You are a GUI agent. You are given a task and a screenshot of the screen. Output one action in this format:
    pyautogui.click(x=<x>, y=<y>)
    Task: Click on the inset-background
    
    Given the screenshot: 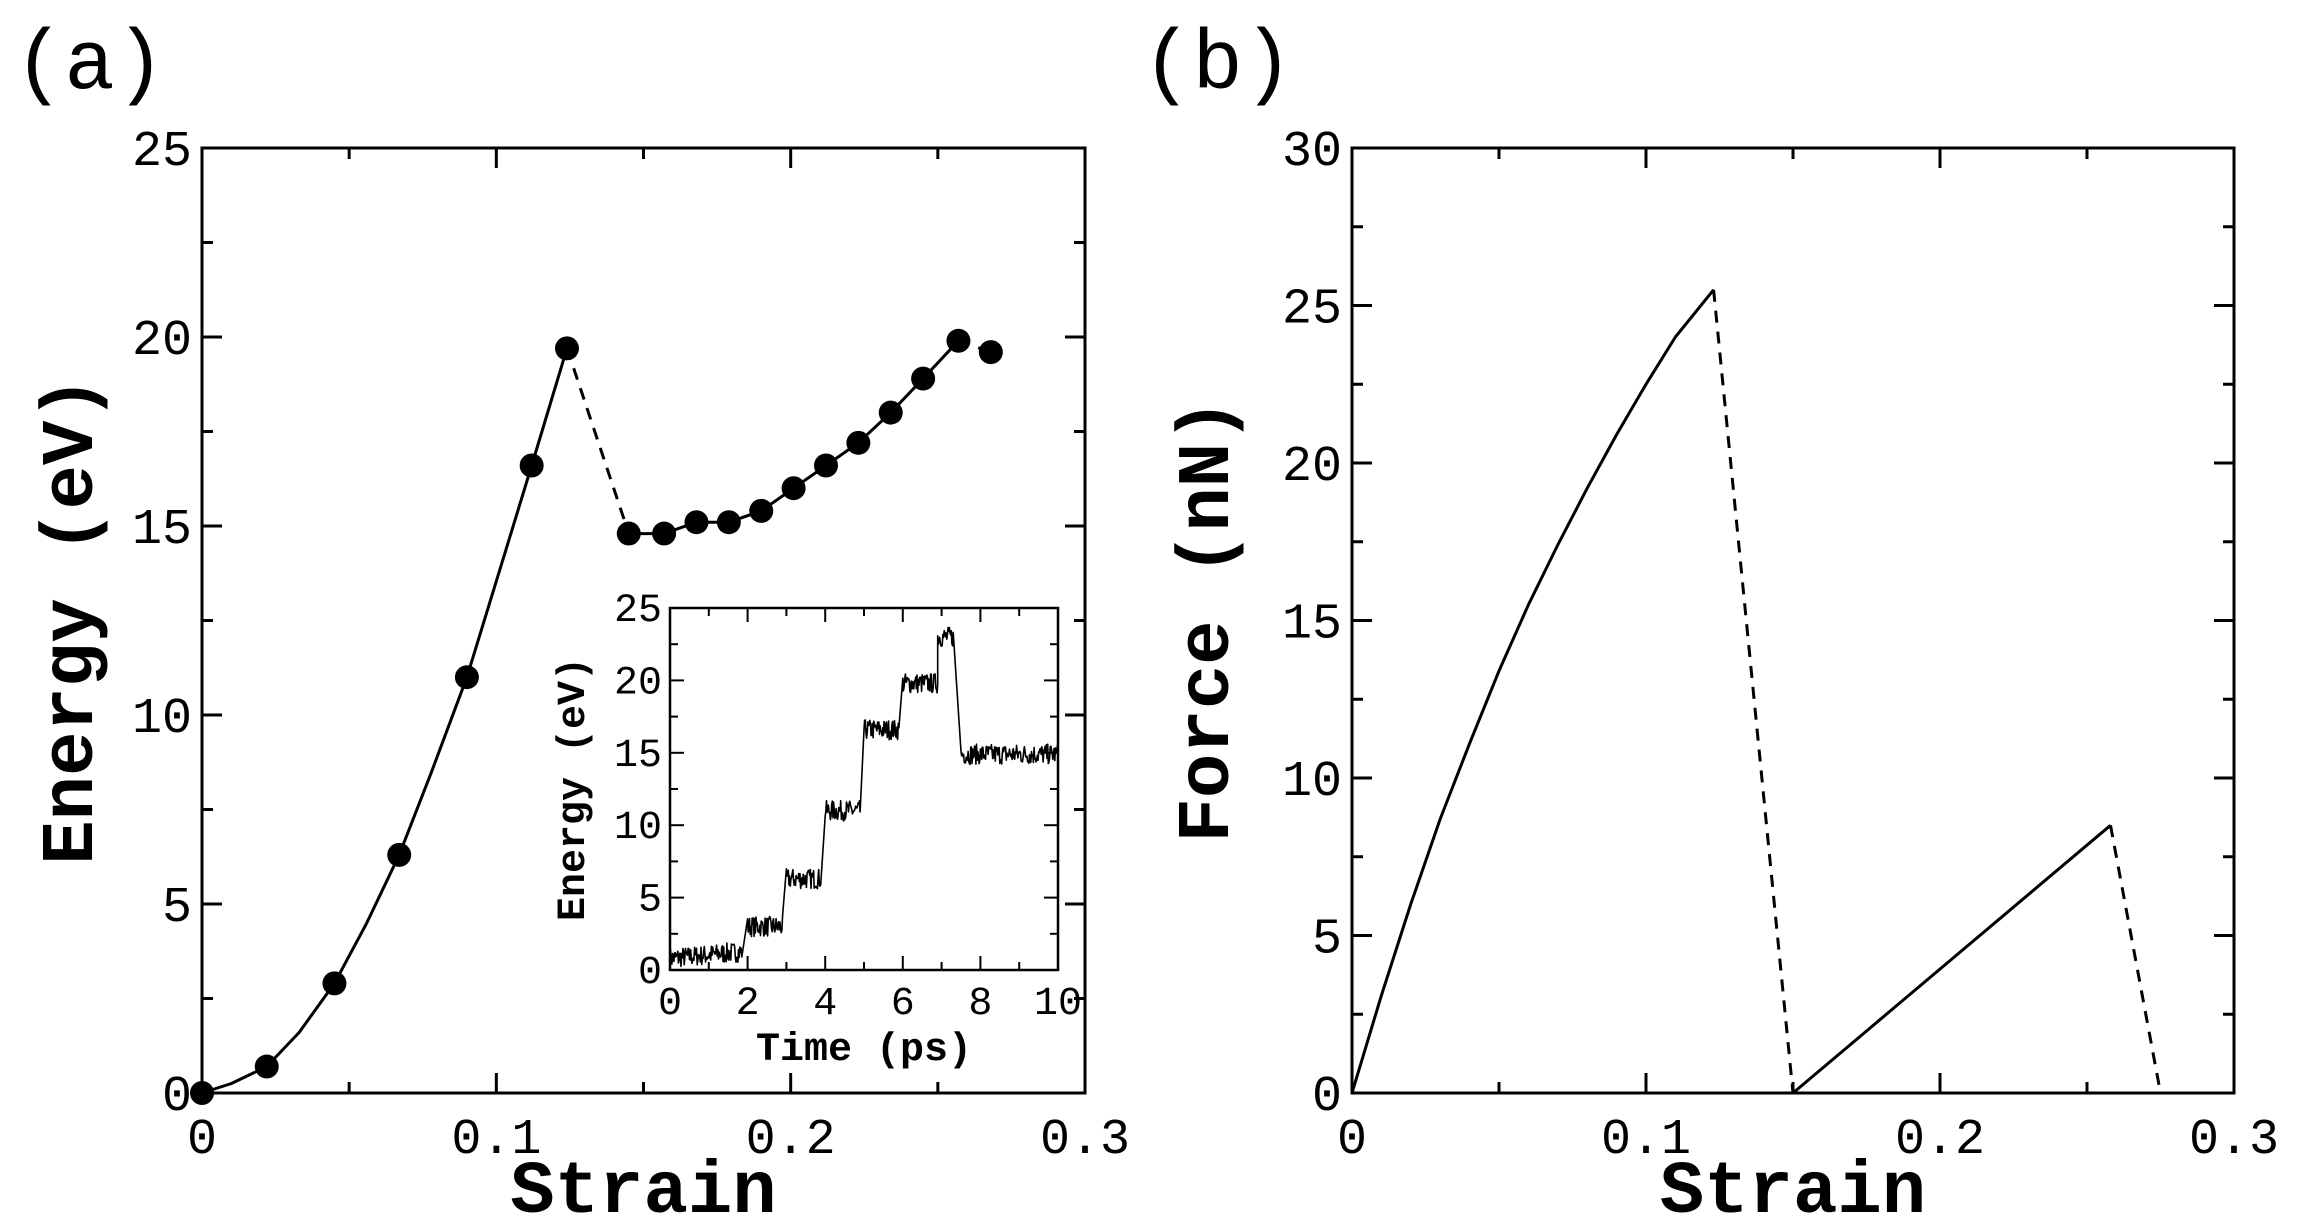 What is the action you would take?
    pyautogui.click(x=864, y=789)
    